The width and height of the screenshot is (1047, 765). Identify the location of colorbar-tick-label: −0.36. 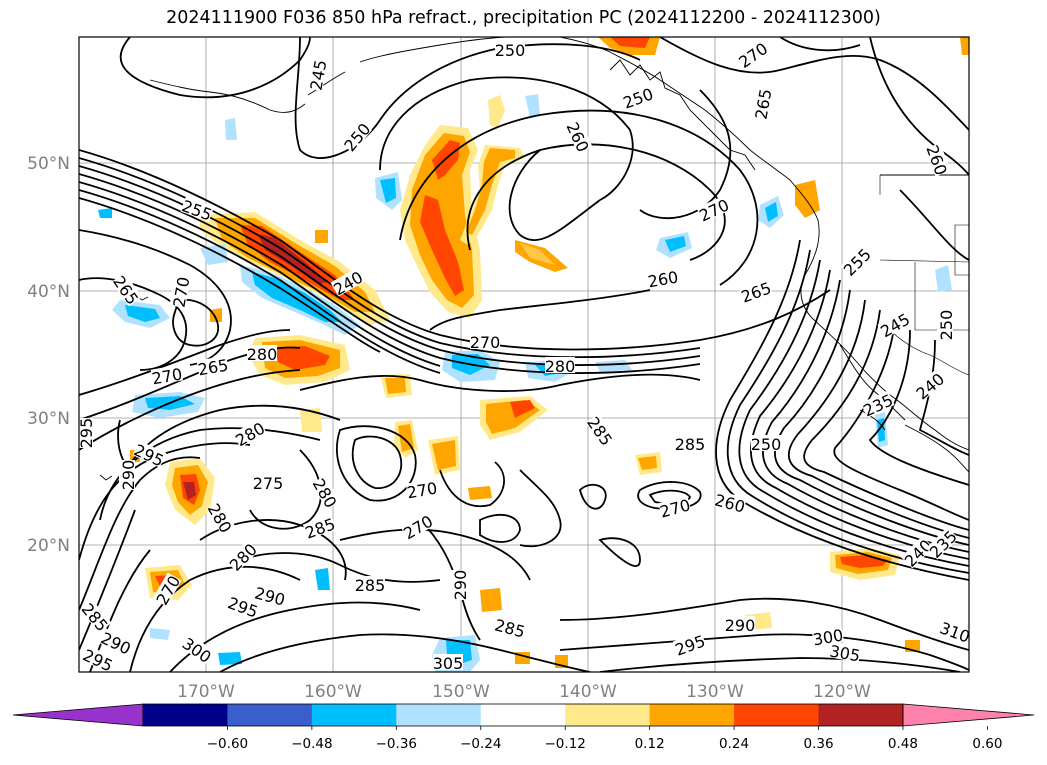
(396, 744).